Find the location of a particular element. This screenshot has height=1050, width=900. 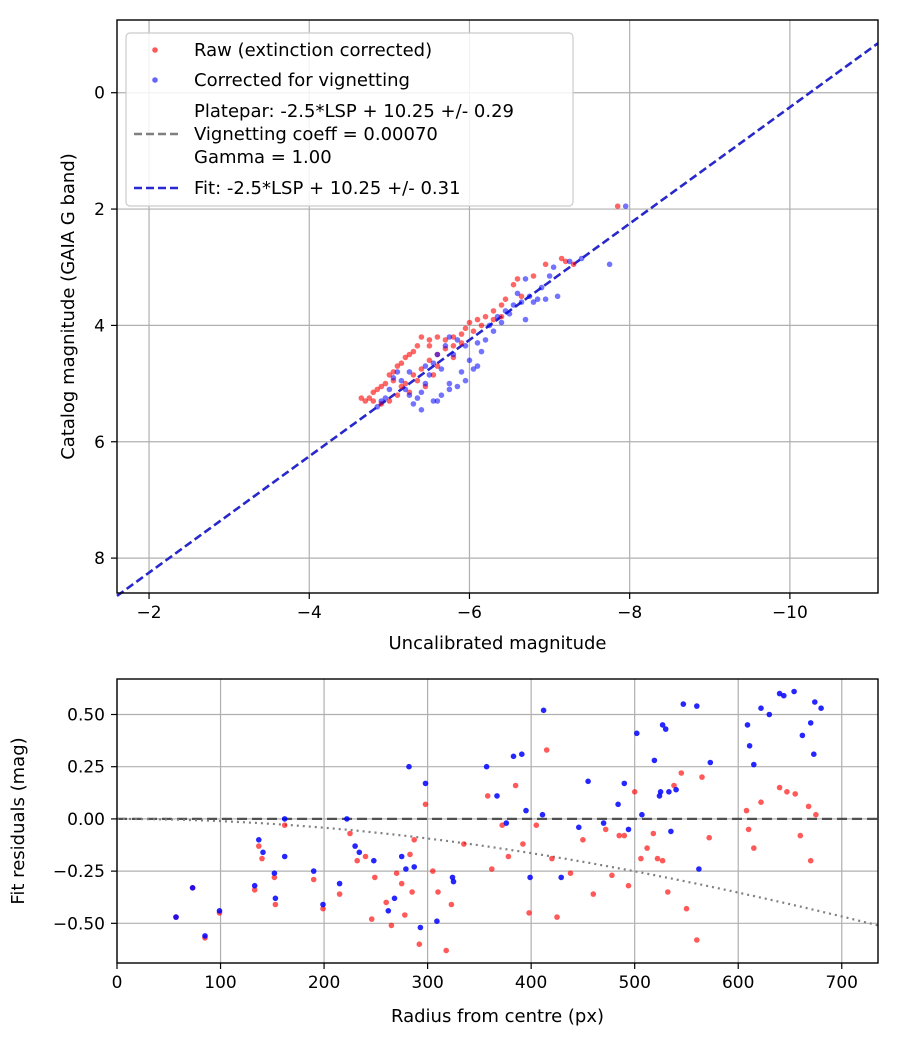

bottom-x-tick-label: 200 is located at coordinates (324, 983).